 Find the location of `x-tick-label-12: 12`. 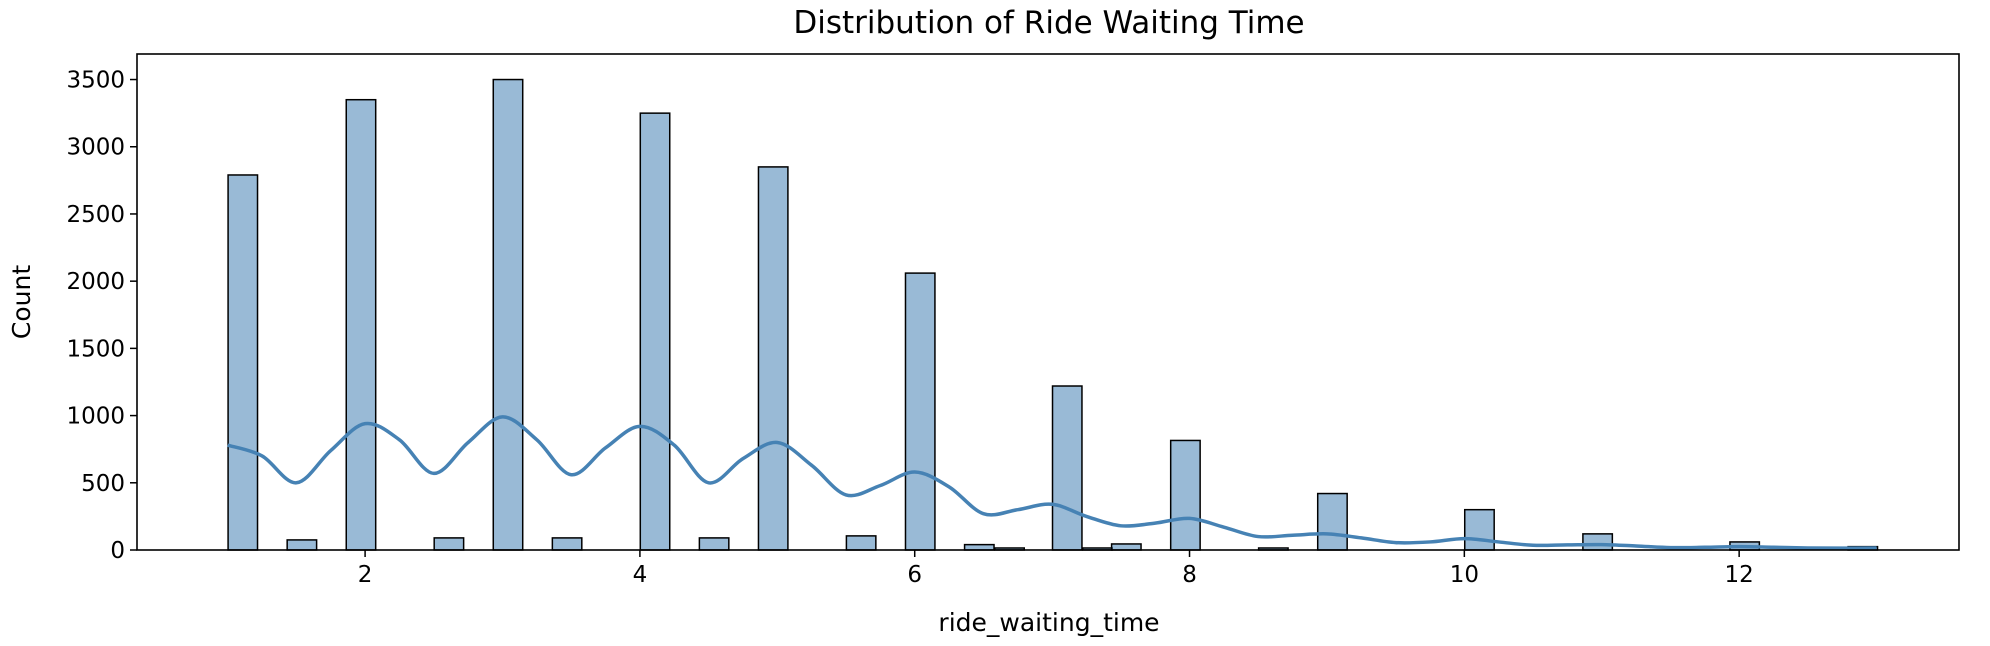

x-tick-label-12: 12 is located at coordinates (1739, 575).